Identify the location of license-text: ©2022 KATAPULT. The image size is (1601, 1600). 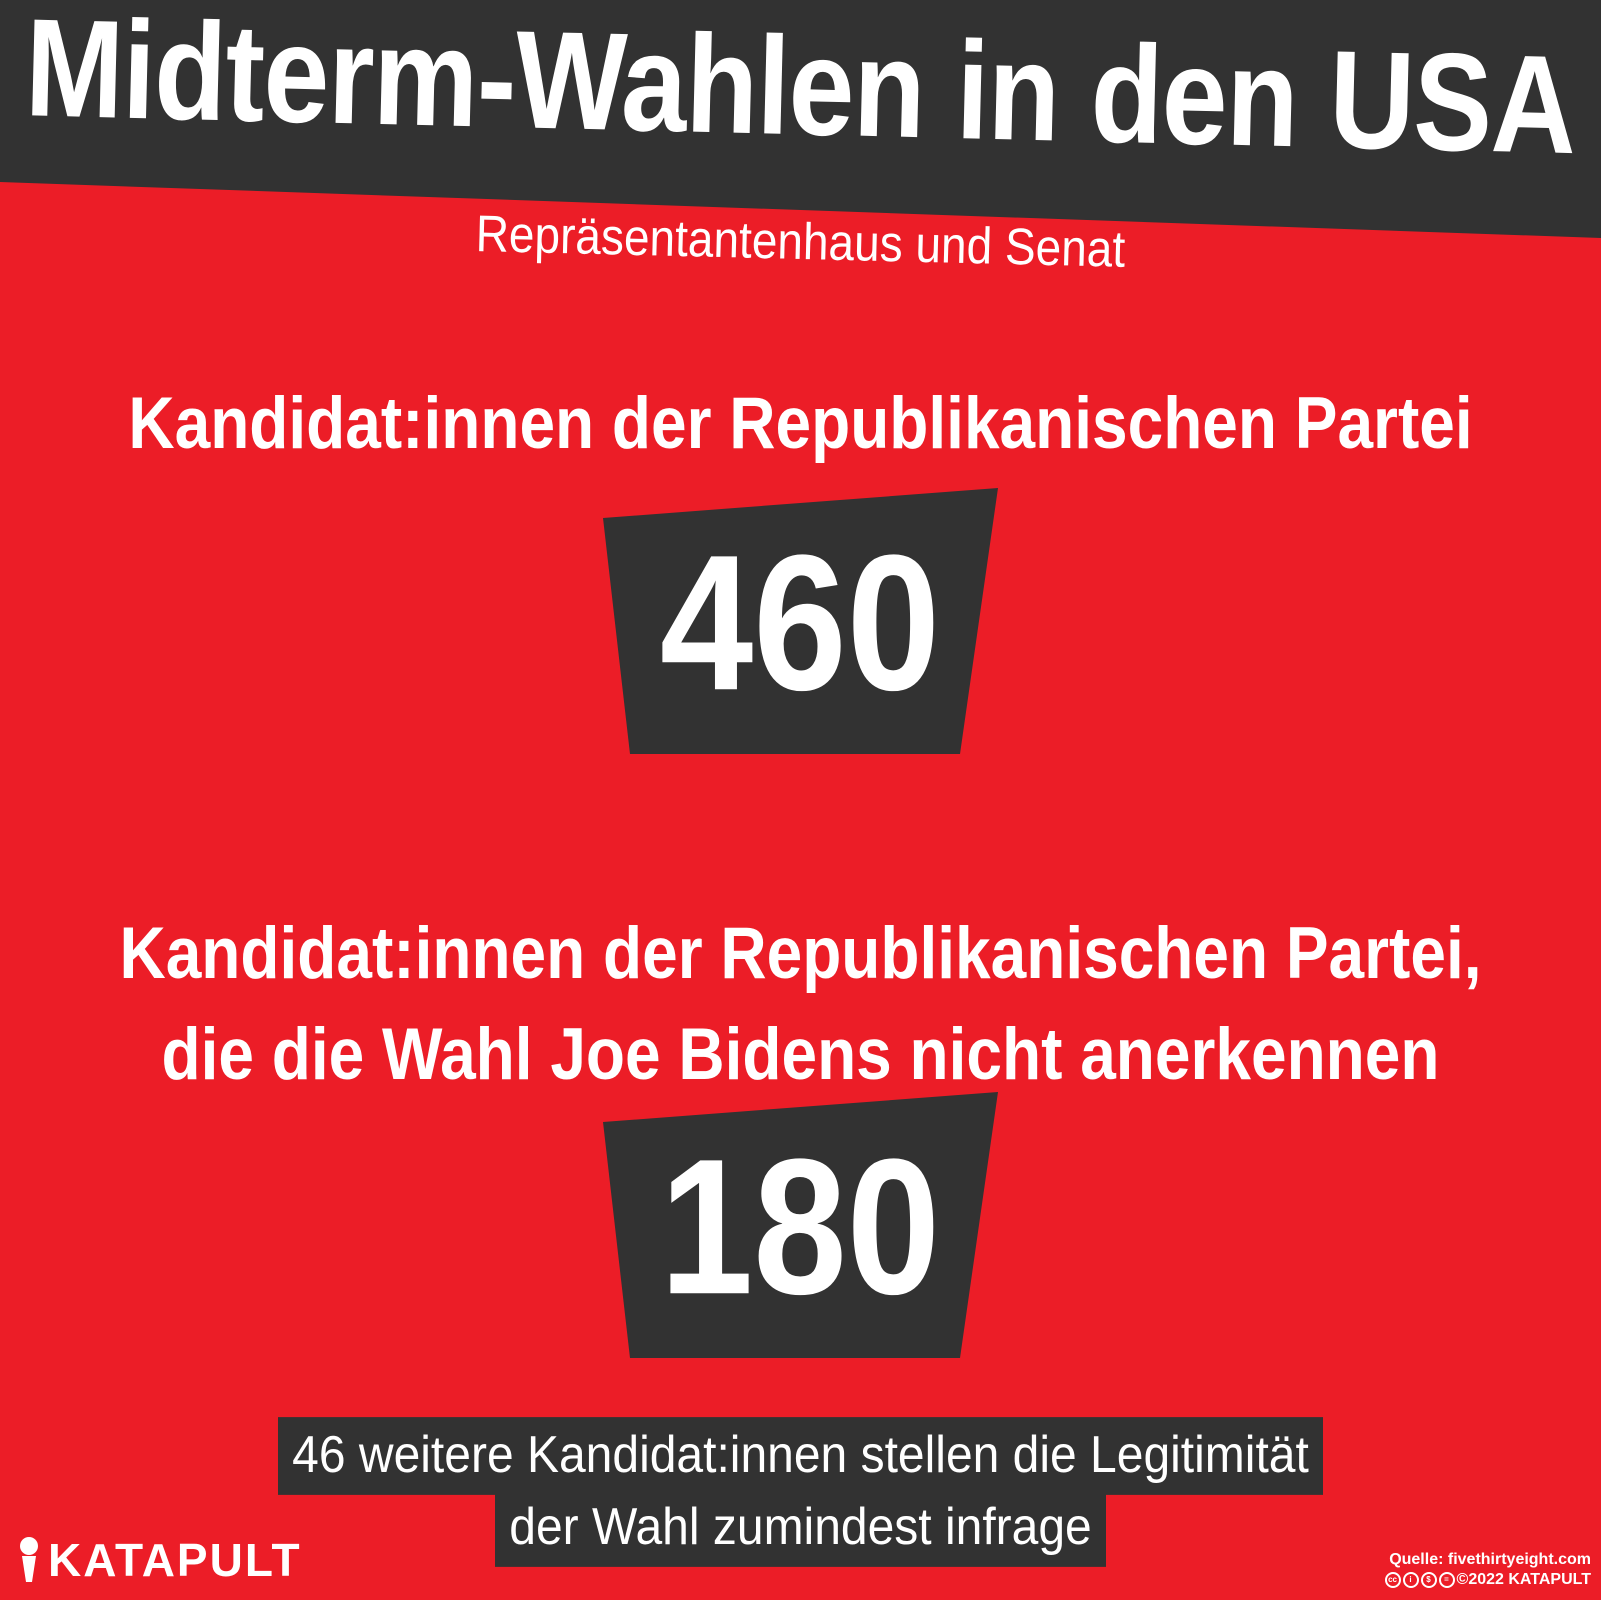
(1523, 1579).